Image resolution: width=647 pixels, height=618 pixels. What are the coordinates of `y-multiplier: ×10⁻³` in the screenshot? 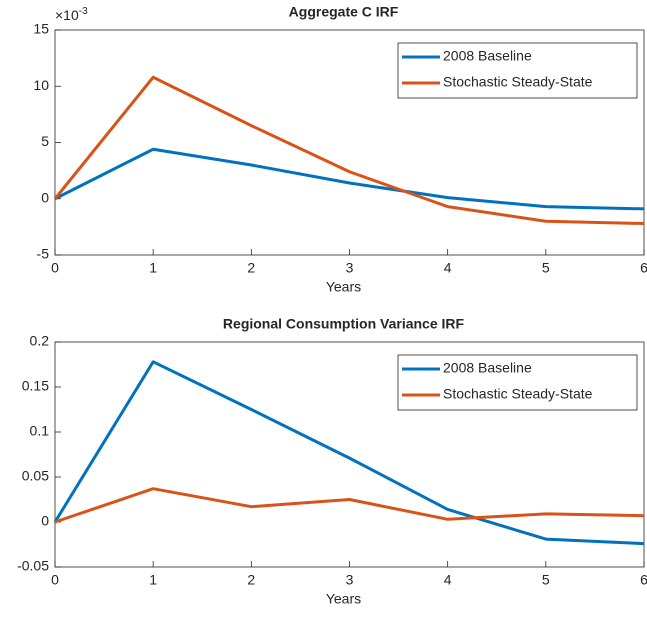 It's located at (71, 14).